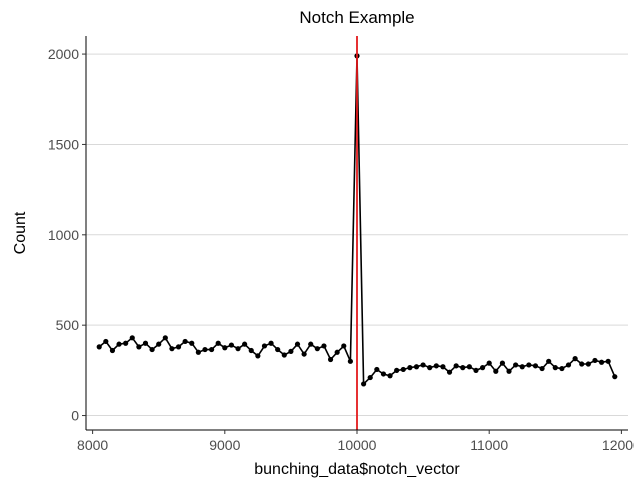  What do you see at coordinates (92, 445) in the screenshot?
I see `x-tick-label: 8000` at bounding box center [92, 445].